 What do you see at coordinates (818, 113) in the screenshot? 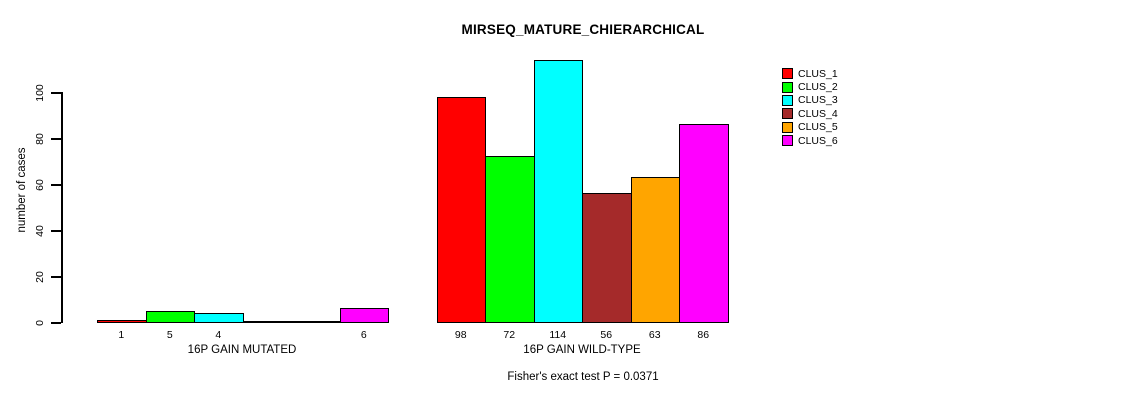
I see `legend-label: CLUS_4` at bounding box center [818, 113].